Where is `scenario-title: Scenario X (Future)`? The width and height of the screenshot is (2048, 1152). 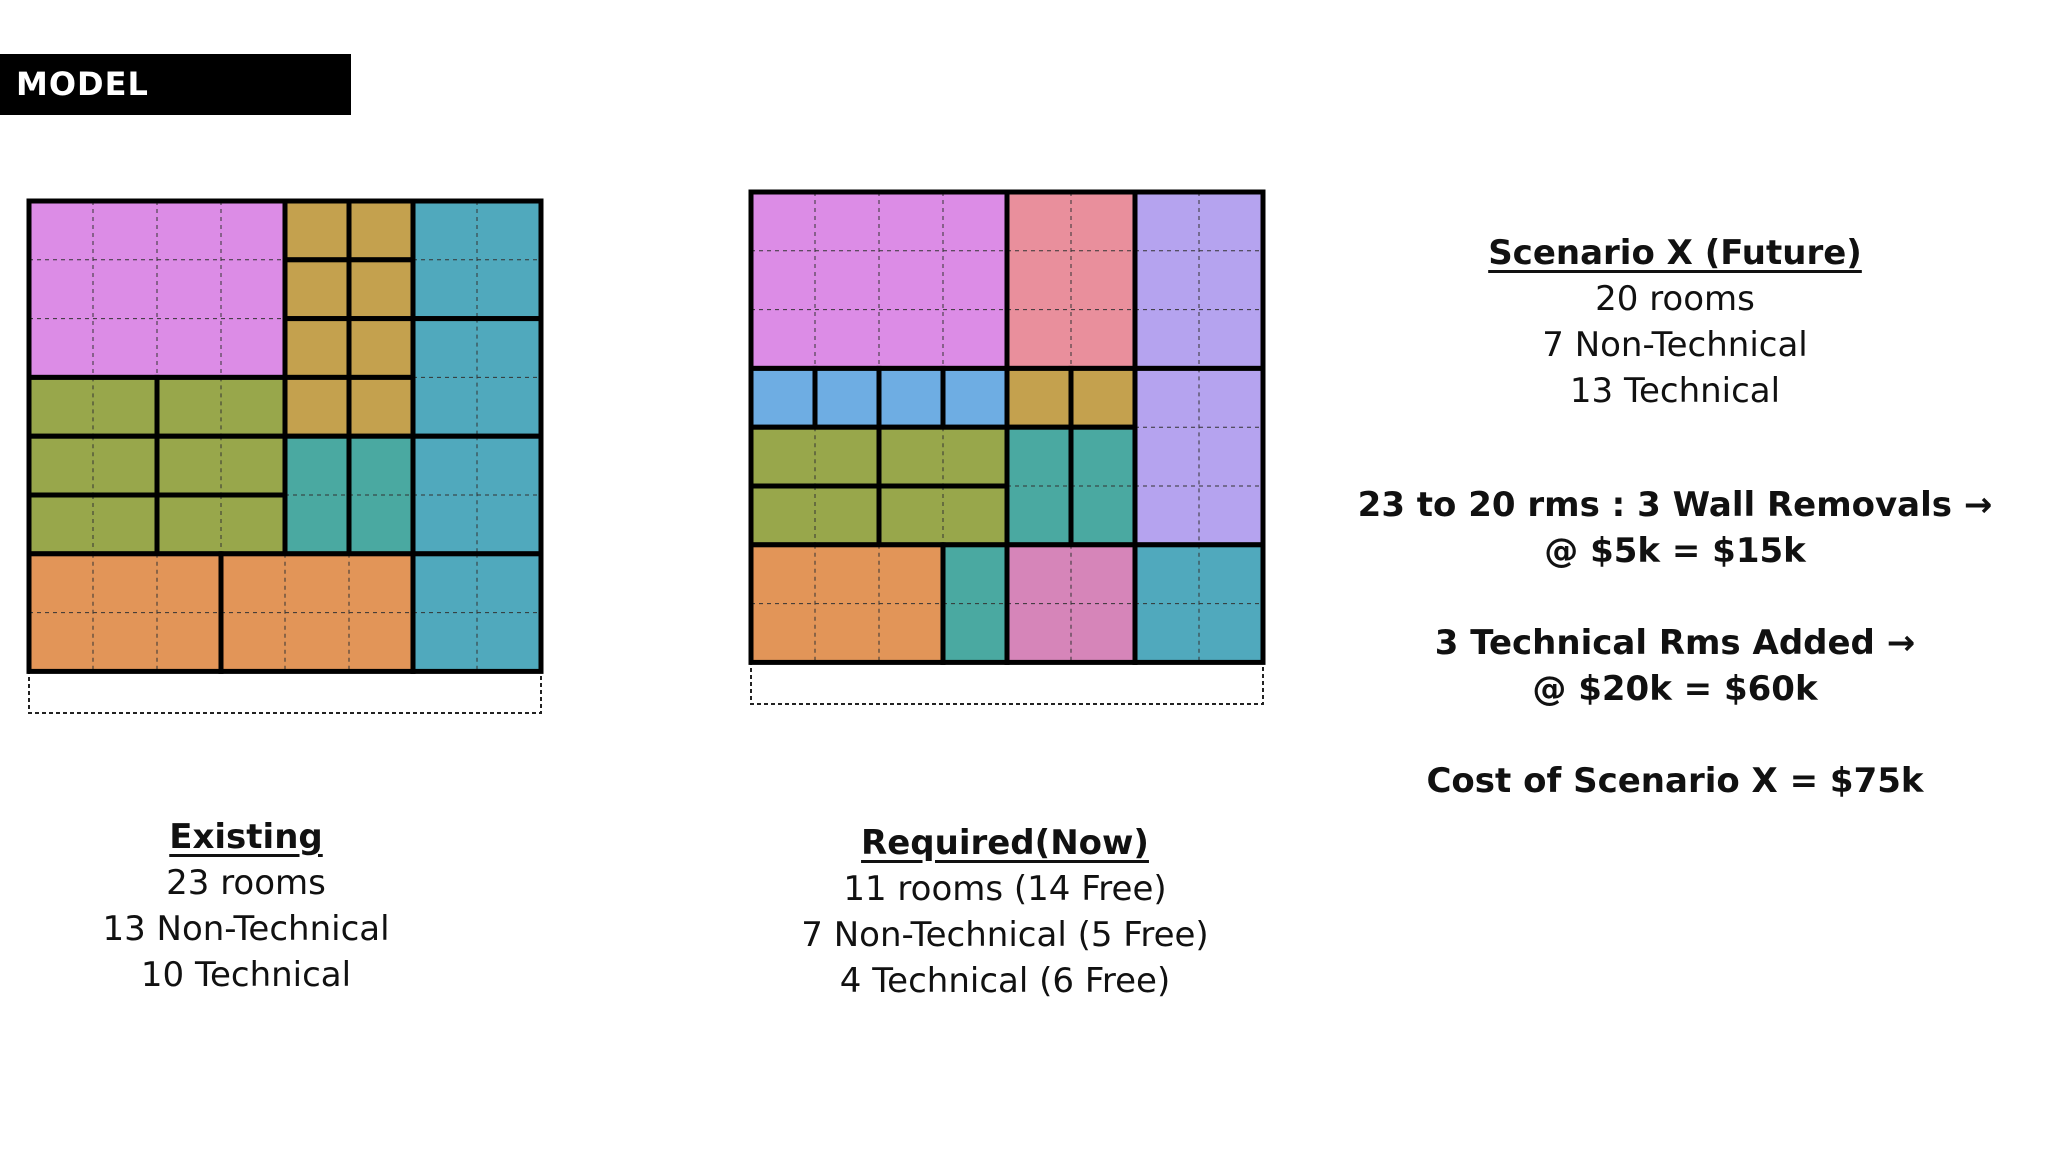
scenario-title: Scenario X (Future) is located at coordinates (1675, 253).